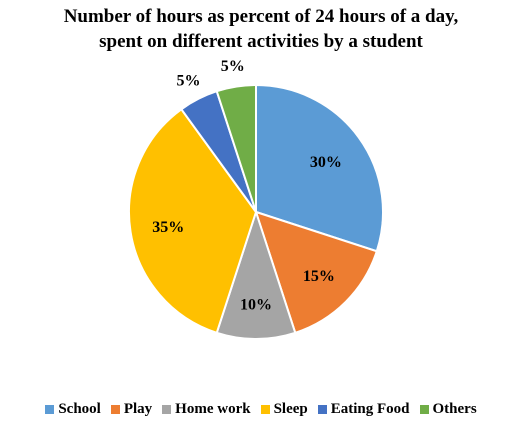  Describe the element at coordinates (319, 276) in the screenshot. I see `data-label-play: 15%` at that location.